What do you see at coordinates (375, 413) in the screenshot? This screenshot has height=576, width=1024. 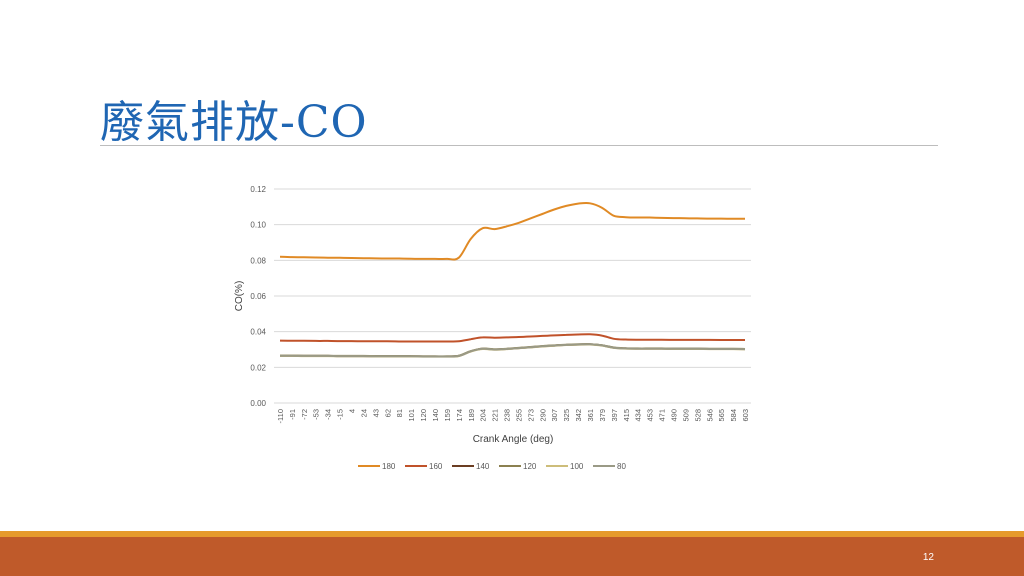 I see `x-tick-label: 43` at bounding box center [375, 413].